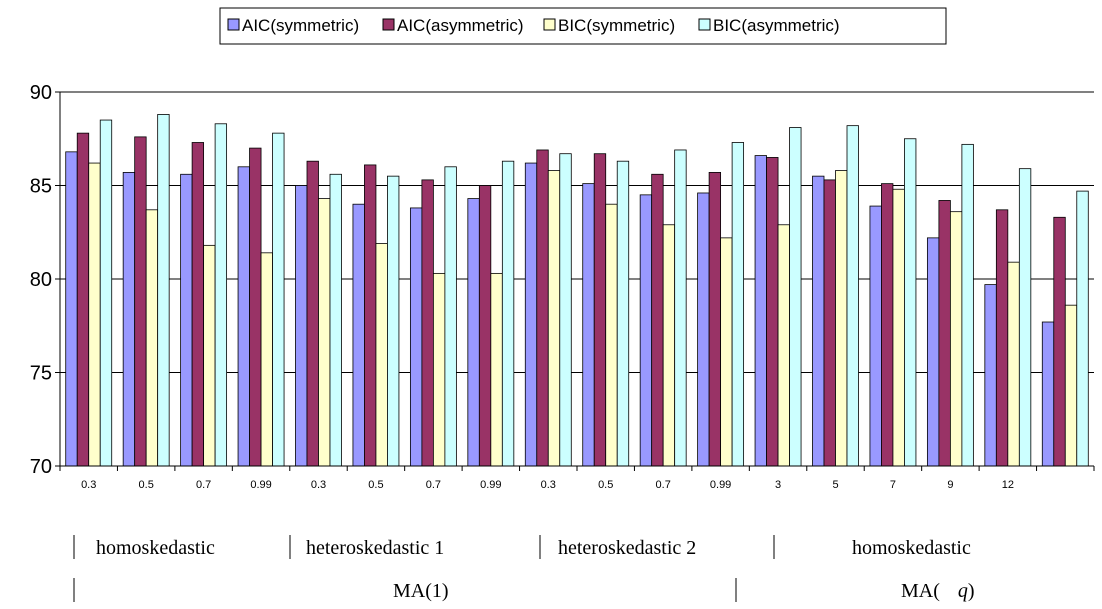  Describe the element at coordinates (41, 467) in the screenshot. I see `y-tick-label: 70` at that location.